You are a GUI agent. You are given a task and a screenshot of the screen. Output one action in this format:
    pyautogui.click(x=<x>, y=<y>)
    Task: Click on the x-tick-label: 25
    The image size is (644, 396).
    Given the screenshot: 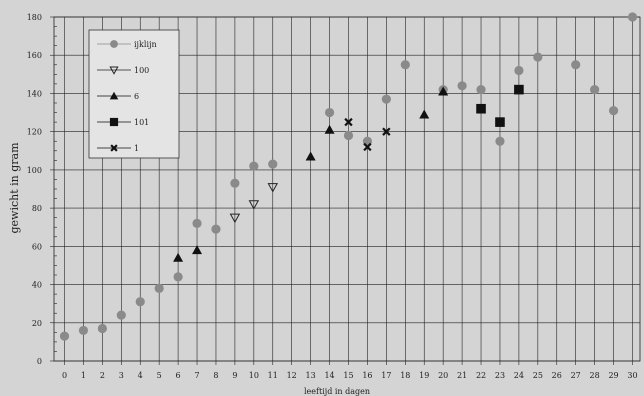 What is the action you would take?
    pyautogui.click(x=538, y=375)
    